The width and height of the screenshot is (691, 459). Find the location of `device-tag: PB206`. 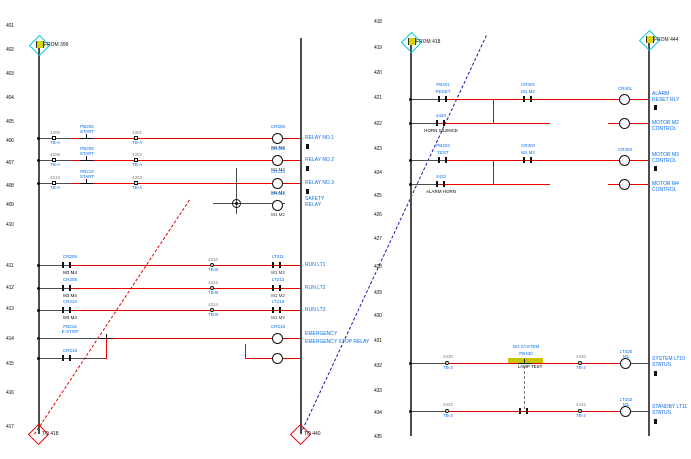

device-tag: PB206 is located at coordinates (87, 126).